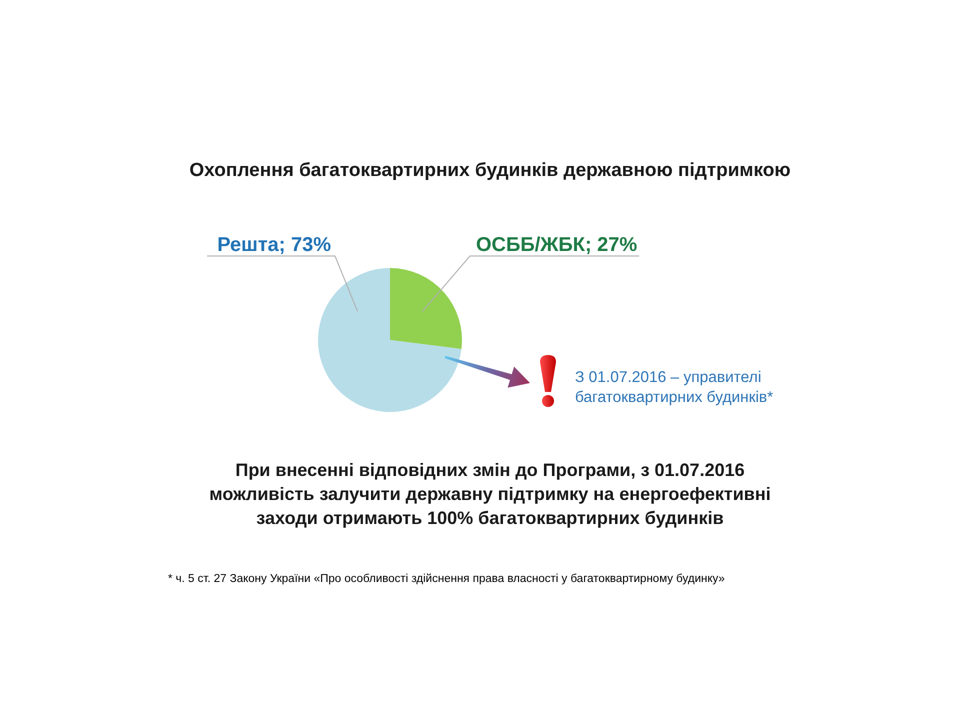  What do you see at coordinates (674, 388) in the screenshot?
I see `text: З 01.07.2016 – управителі багатоквартирних будинків*` at bounding box center [674, 388].